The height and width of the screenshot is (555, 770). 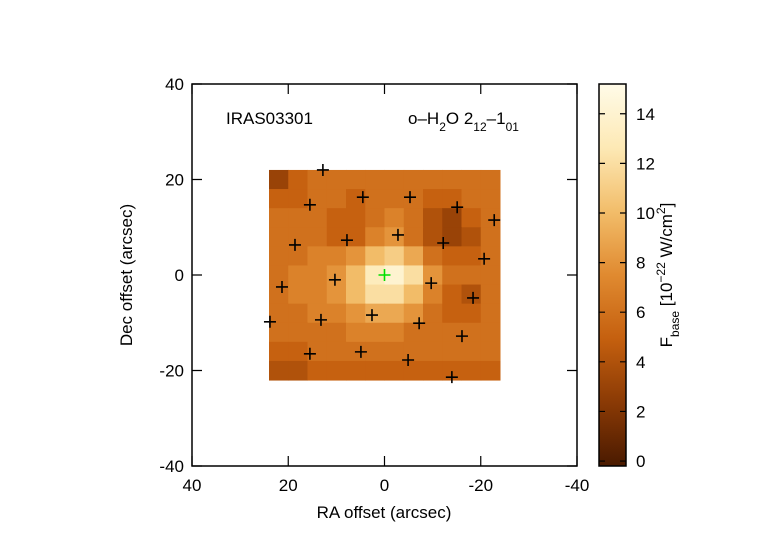 I want to click on annotation-part: 01, so click(x=513, y=127).